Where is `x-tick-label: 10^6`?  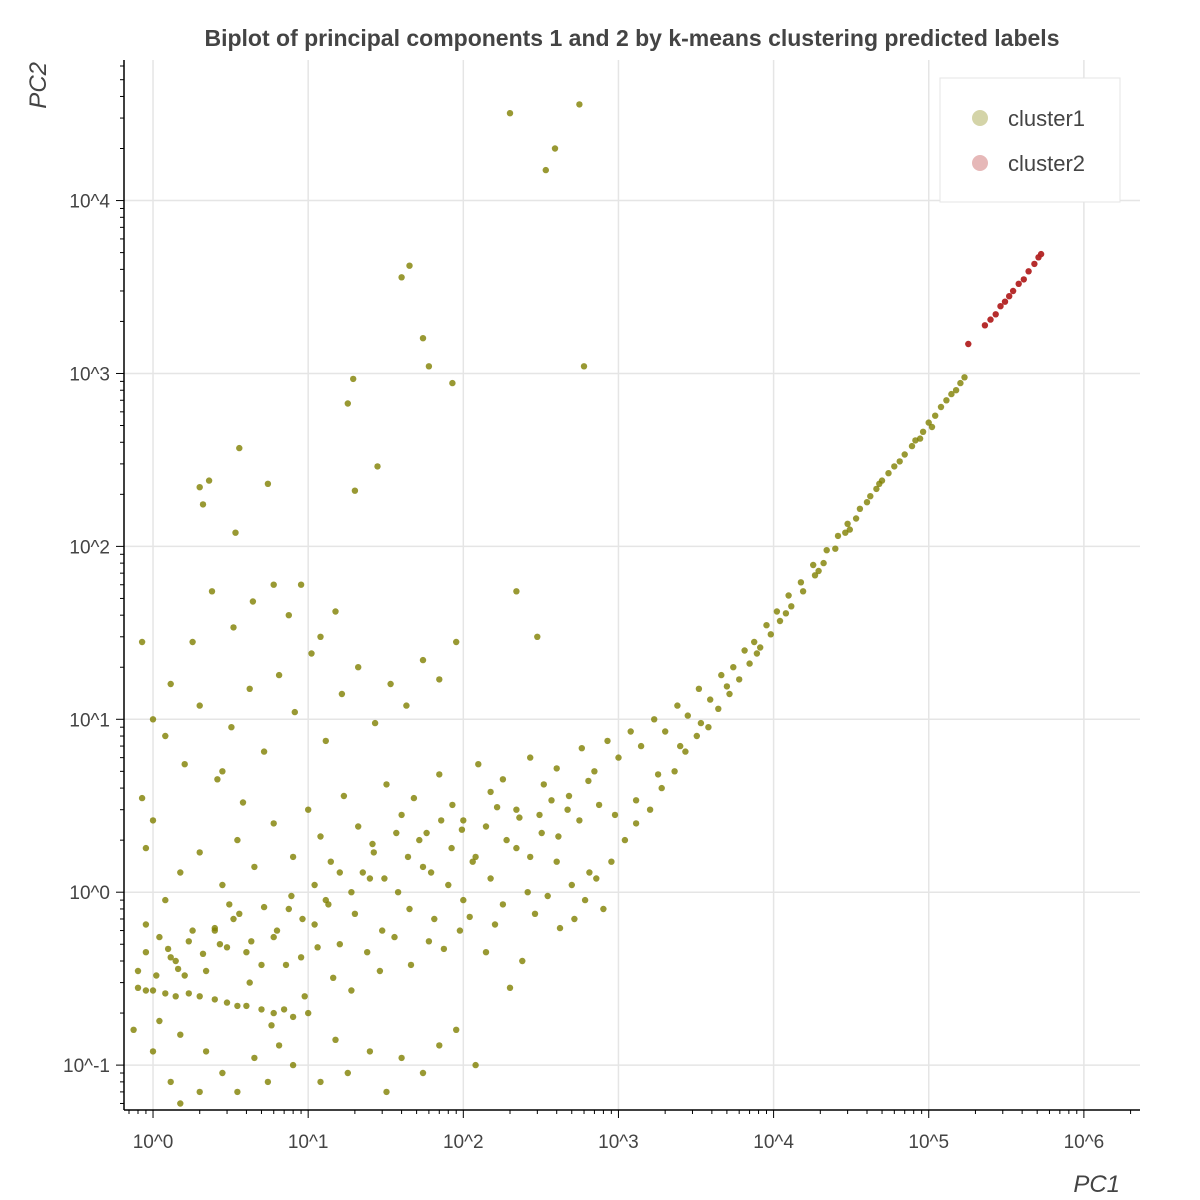
x-tick-label: 10^6 is located at coordinates (1084, 1142).